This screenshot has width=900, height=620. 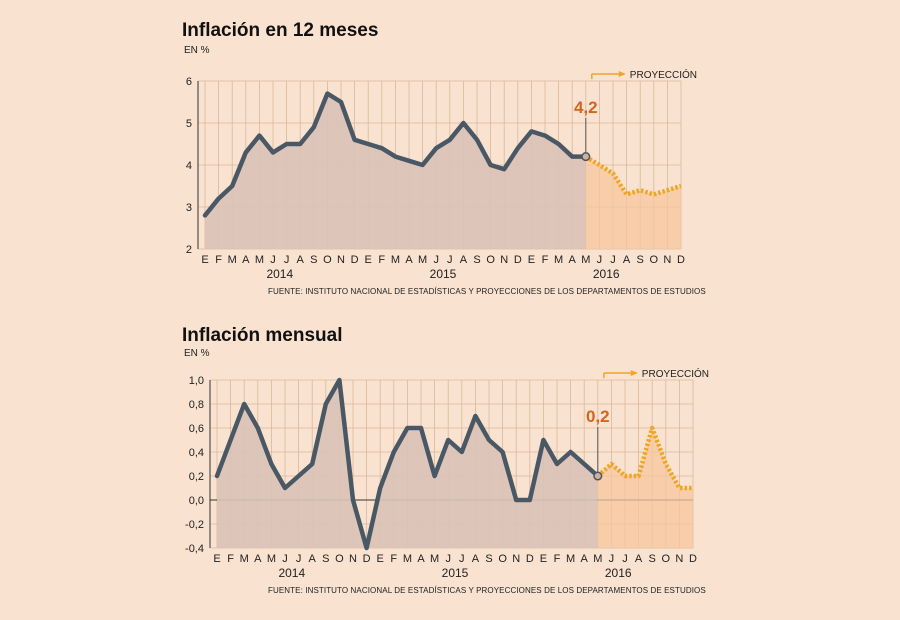 I want to click on chart1-ytick-label: 2, so click(x=189, y=250).